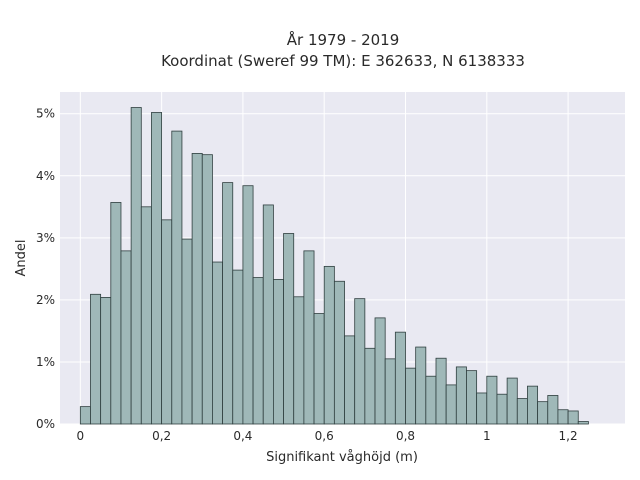  I want to click on x-axis-label: Signifikant våghöjd (m), so click(342, 457).